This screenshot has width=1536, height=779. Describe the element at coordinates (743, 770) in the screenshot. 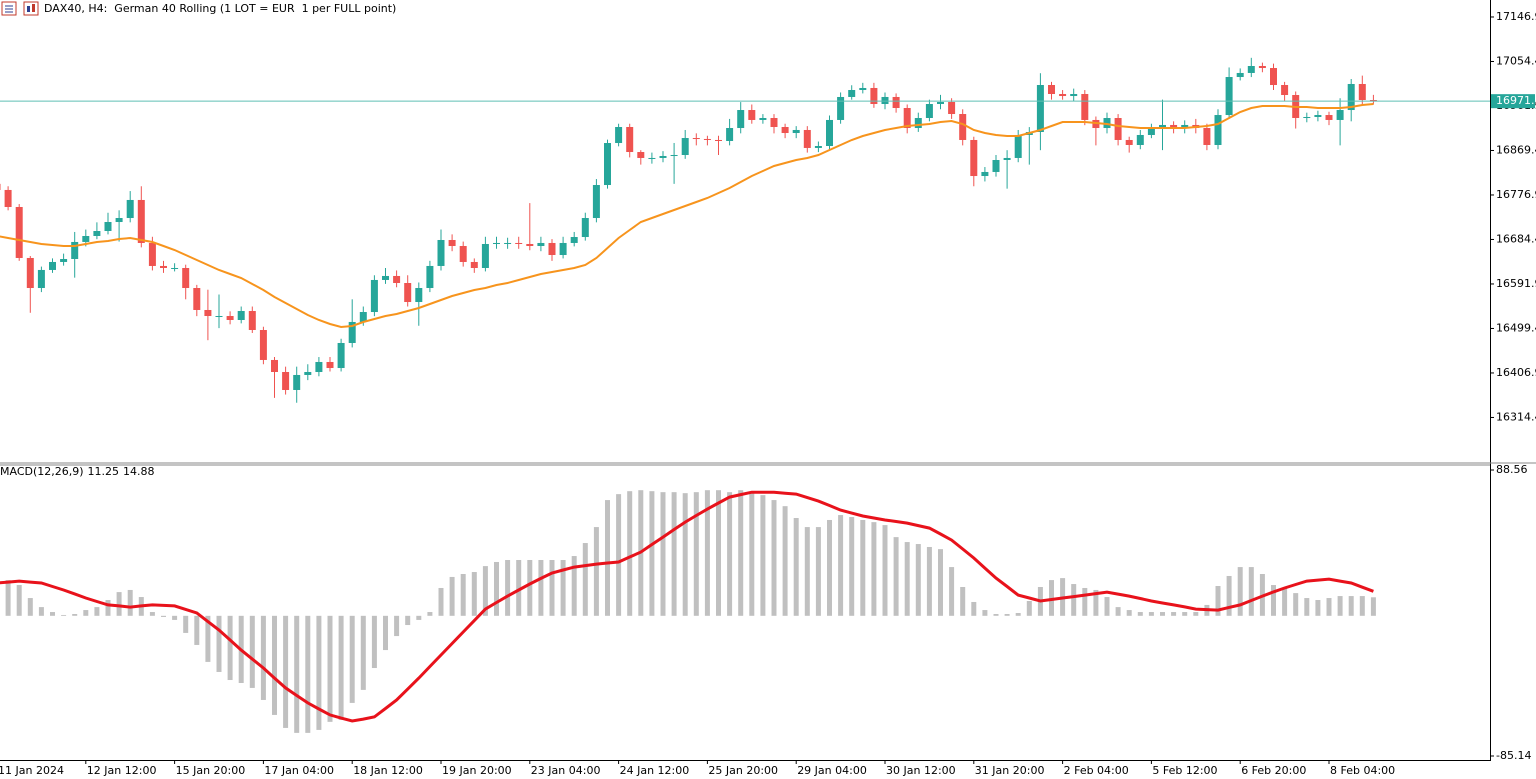

I see `x-tick-label: 25 Jan 20:00` at that location.